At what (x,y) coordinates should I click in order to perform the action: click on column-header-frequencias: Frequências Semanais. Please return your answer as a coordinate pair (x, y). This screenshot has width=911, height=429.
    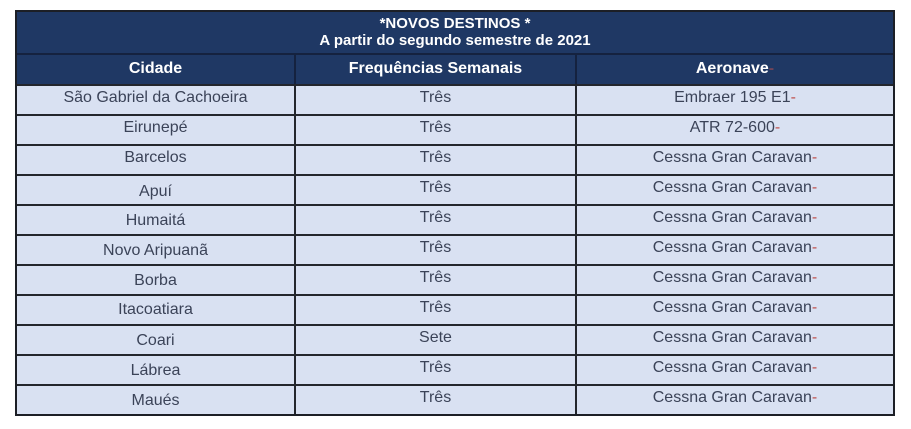
    Looking at the image, I should click on (436, 69).